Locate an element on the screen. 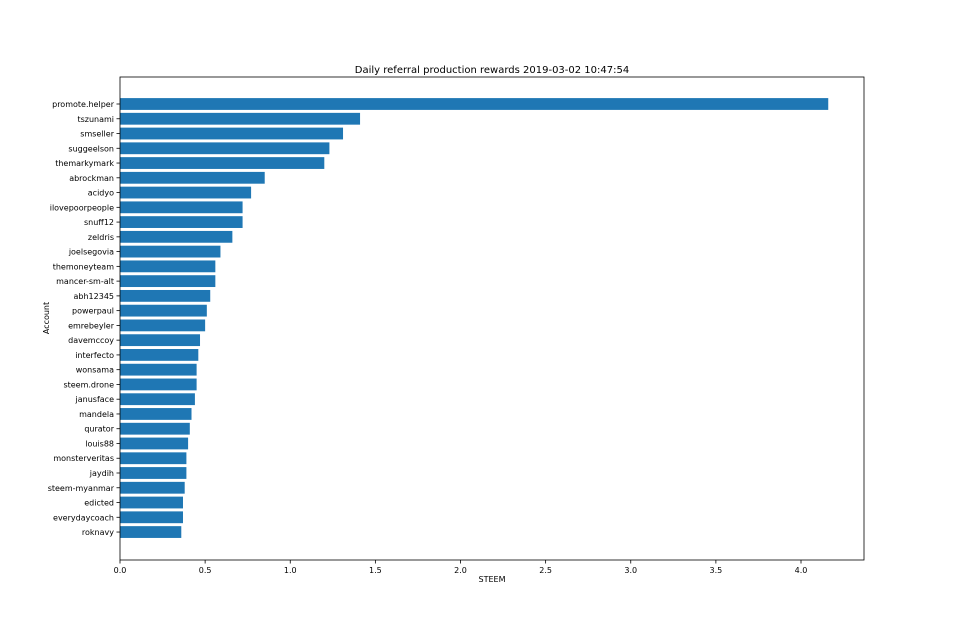 This screenshot has height=640, width=960. y-tick-label: qurator is located at coordinates (99, 429).